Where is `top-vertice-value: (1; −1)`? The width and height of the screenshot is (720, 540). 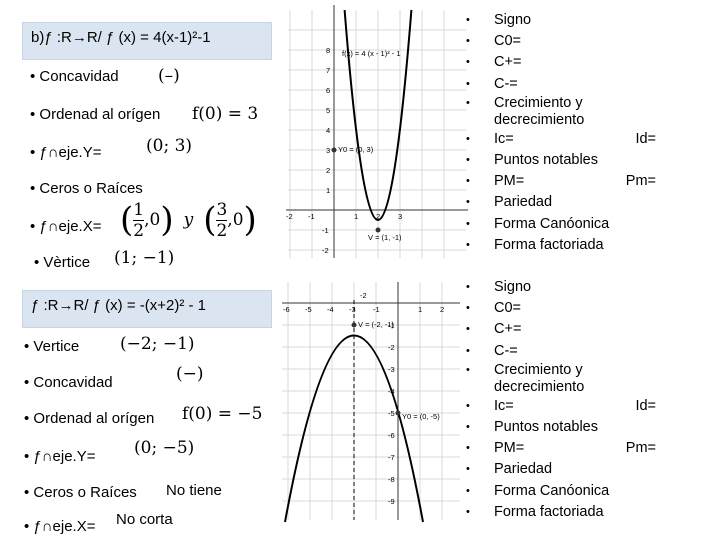 top-vertice-value: (1; −1) is located at coordinates (144, 258).